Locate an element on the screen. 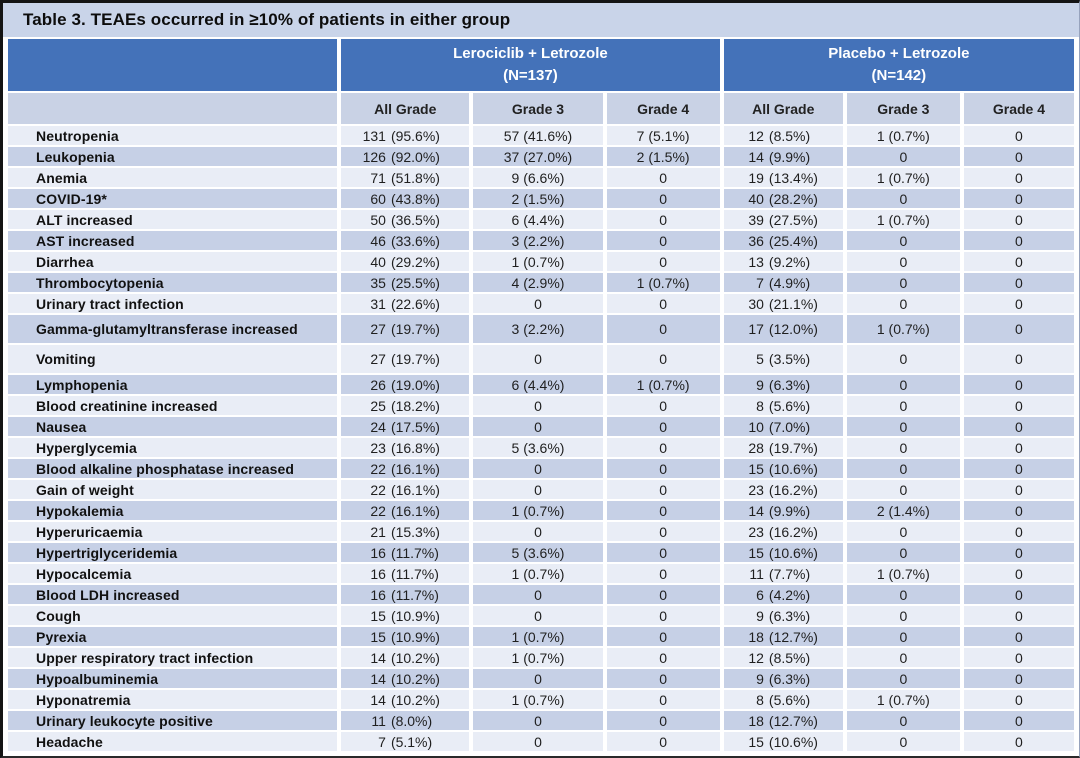 Image resolution: width=1080 pixels, height=758 pixels. cell-lero-all-grade: 27 (19.7%) is located at coordinates (405, 359).